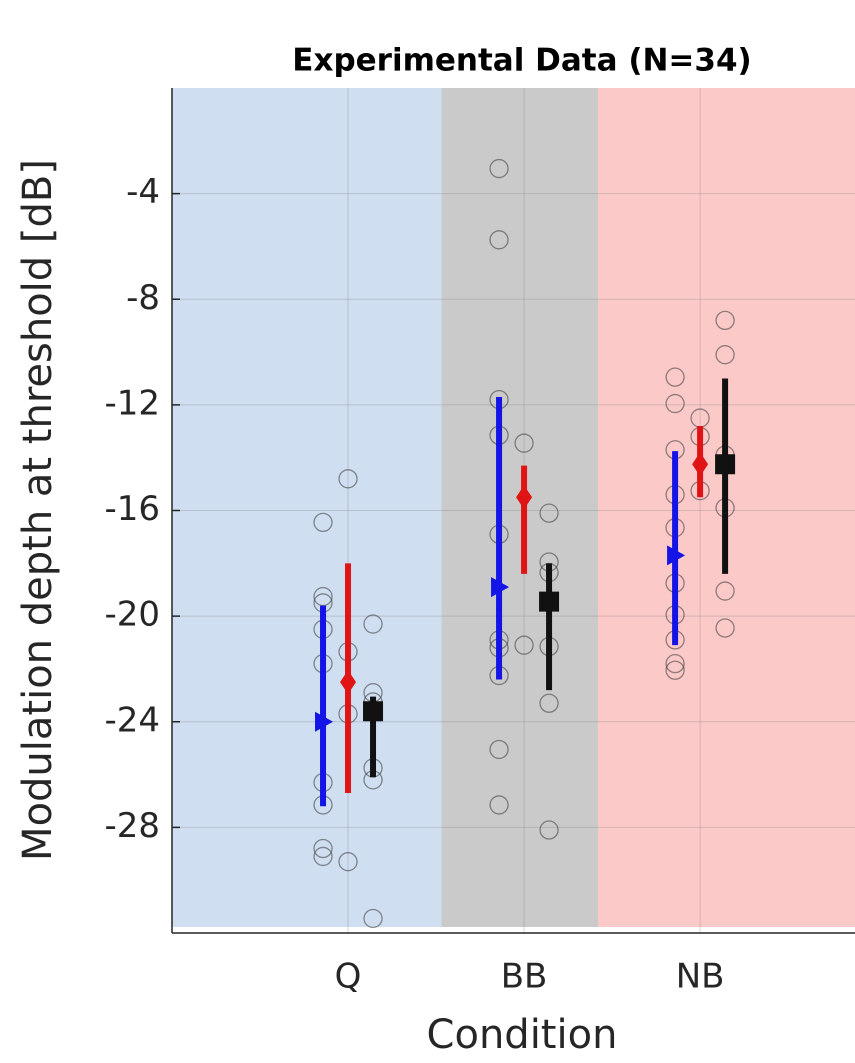 The image size is (855, 1063). Describe the element at coordinates (524, 977) in the screenshot. I see `x-tick-label: BB` at that location.